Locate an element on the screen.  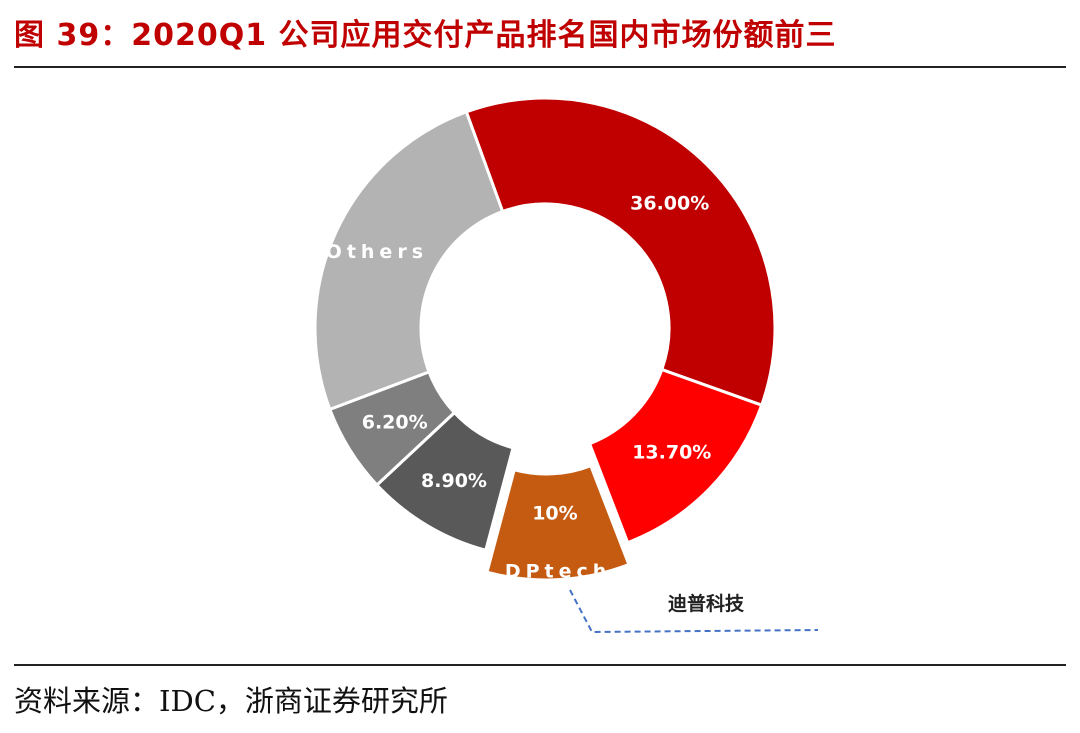
source-divider is located at coordinates (540, 665).